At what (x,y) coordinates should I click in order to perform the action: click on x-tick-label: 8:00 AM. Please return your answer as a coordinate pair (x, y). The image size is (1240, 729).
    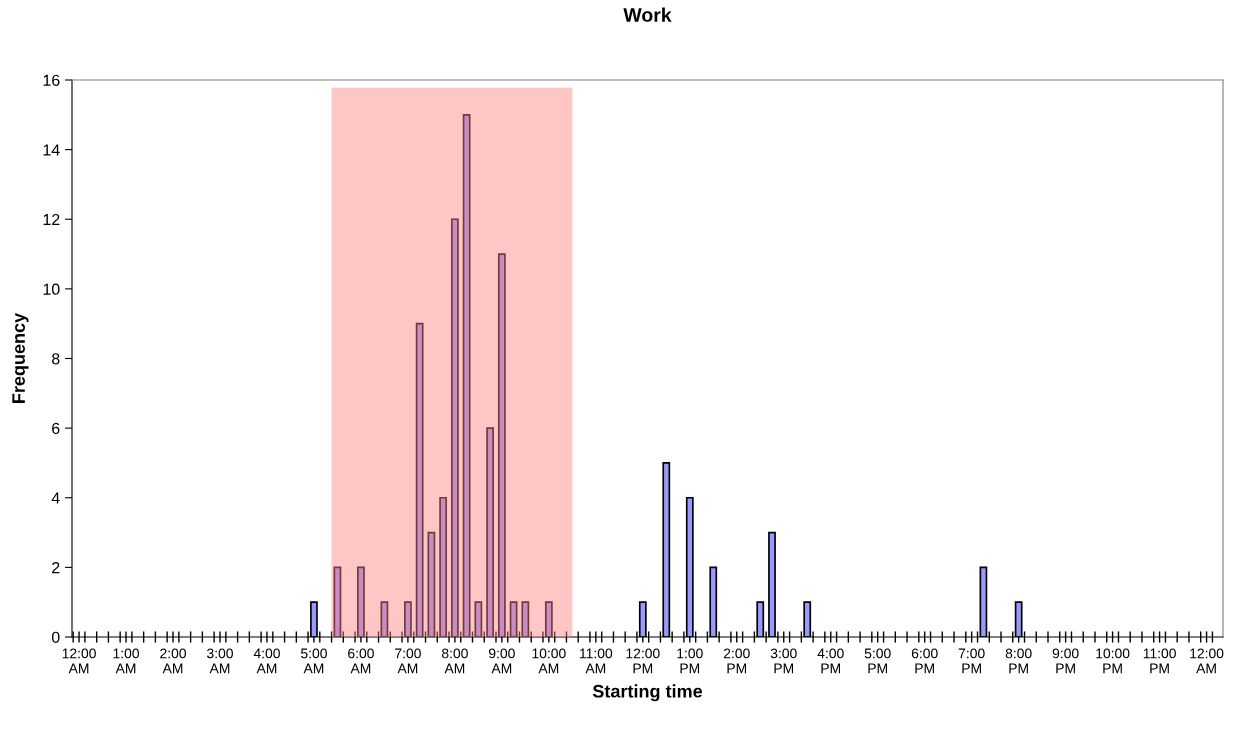
    Looking at the image, I should click on (454, 661).